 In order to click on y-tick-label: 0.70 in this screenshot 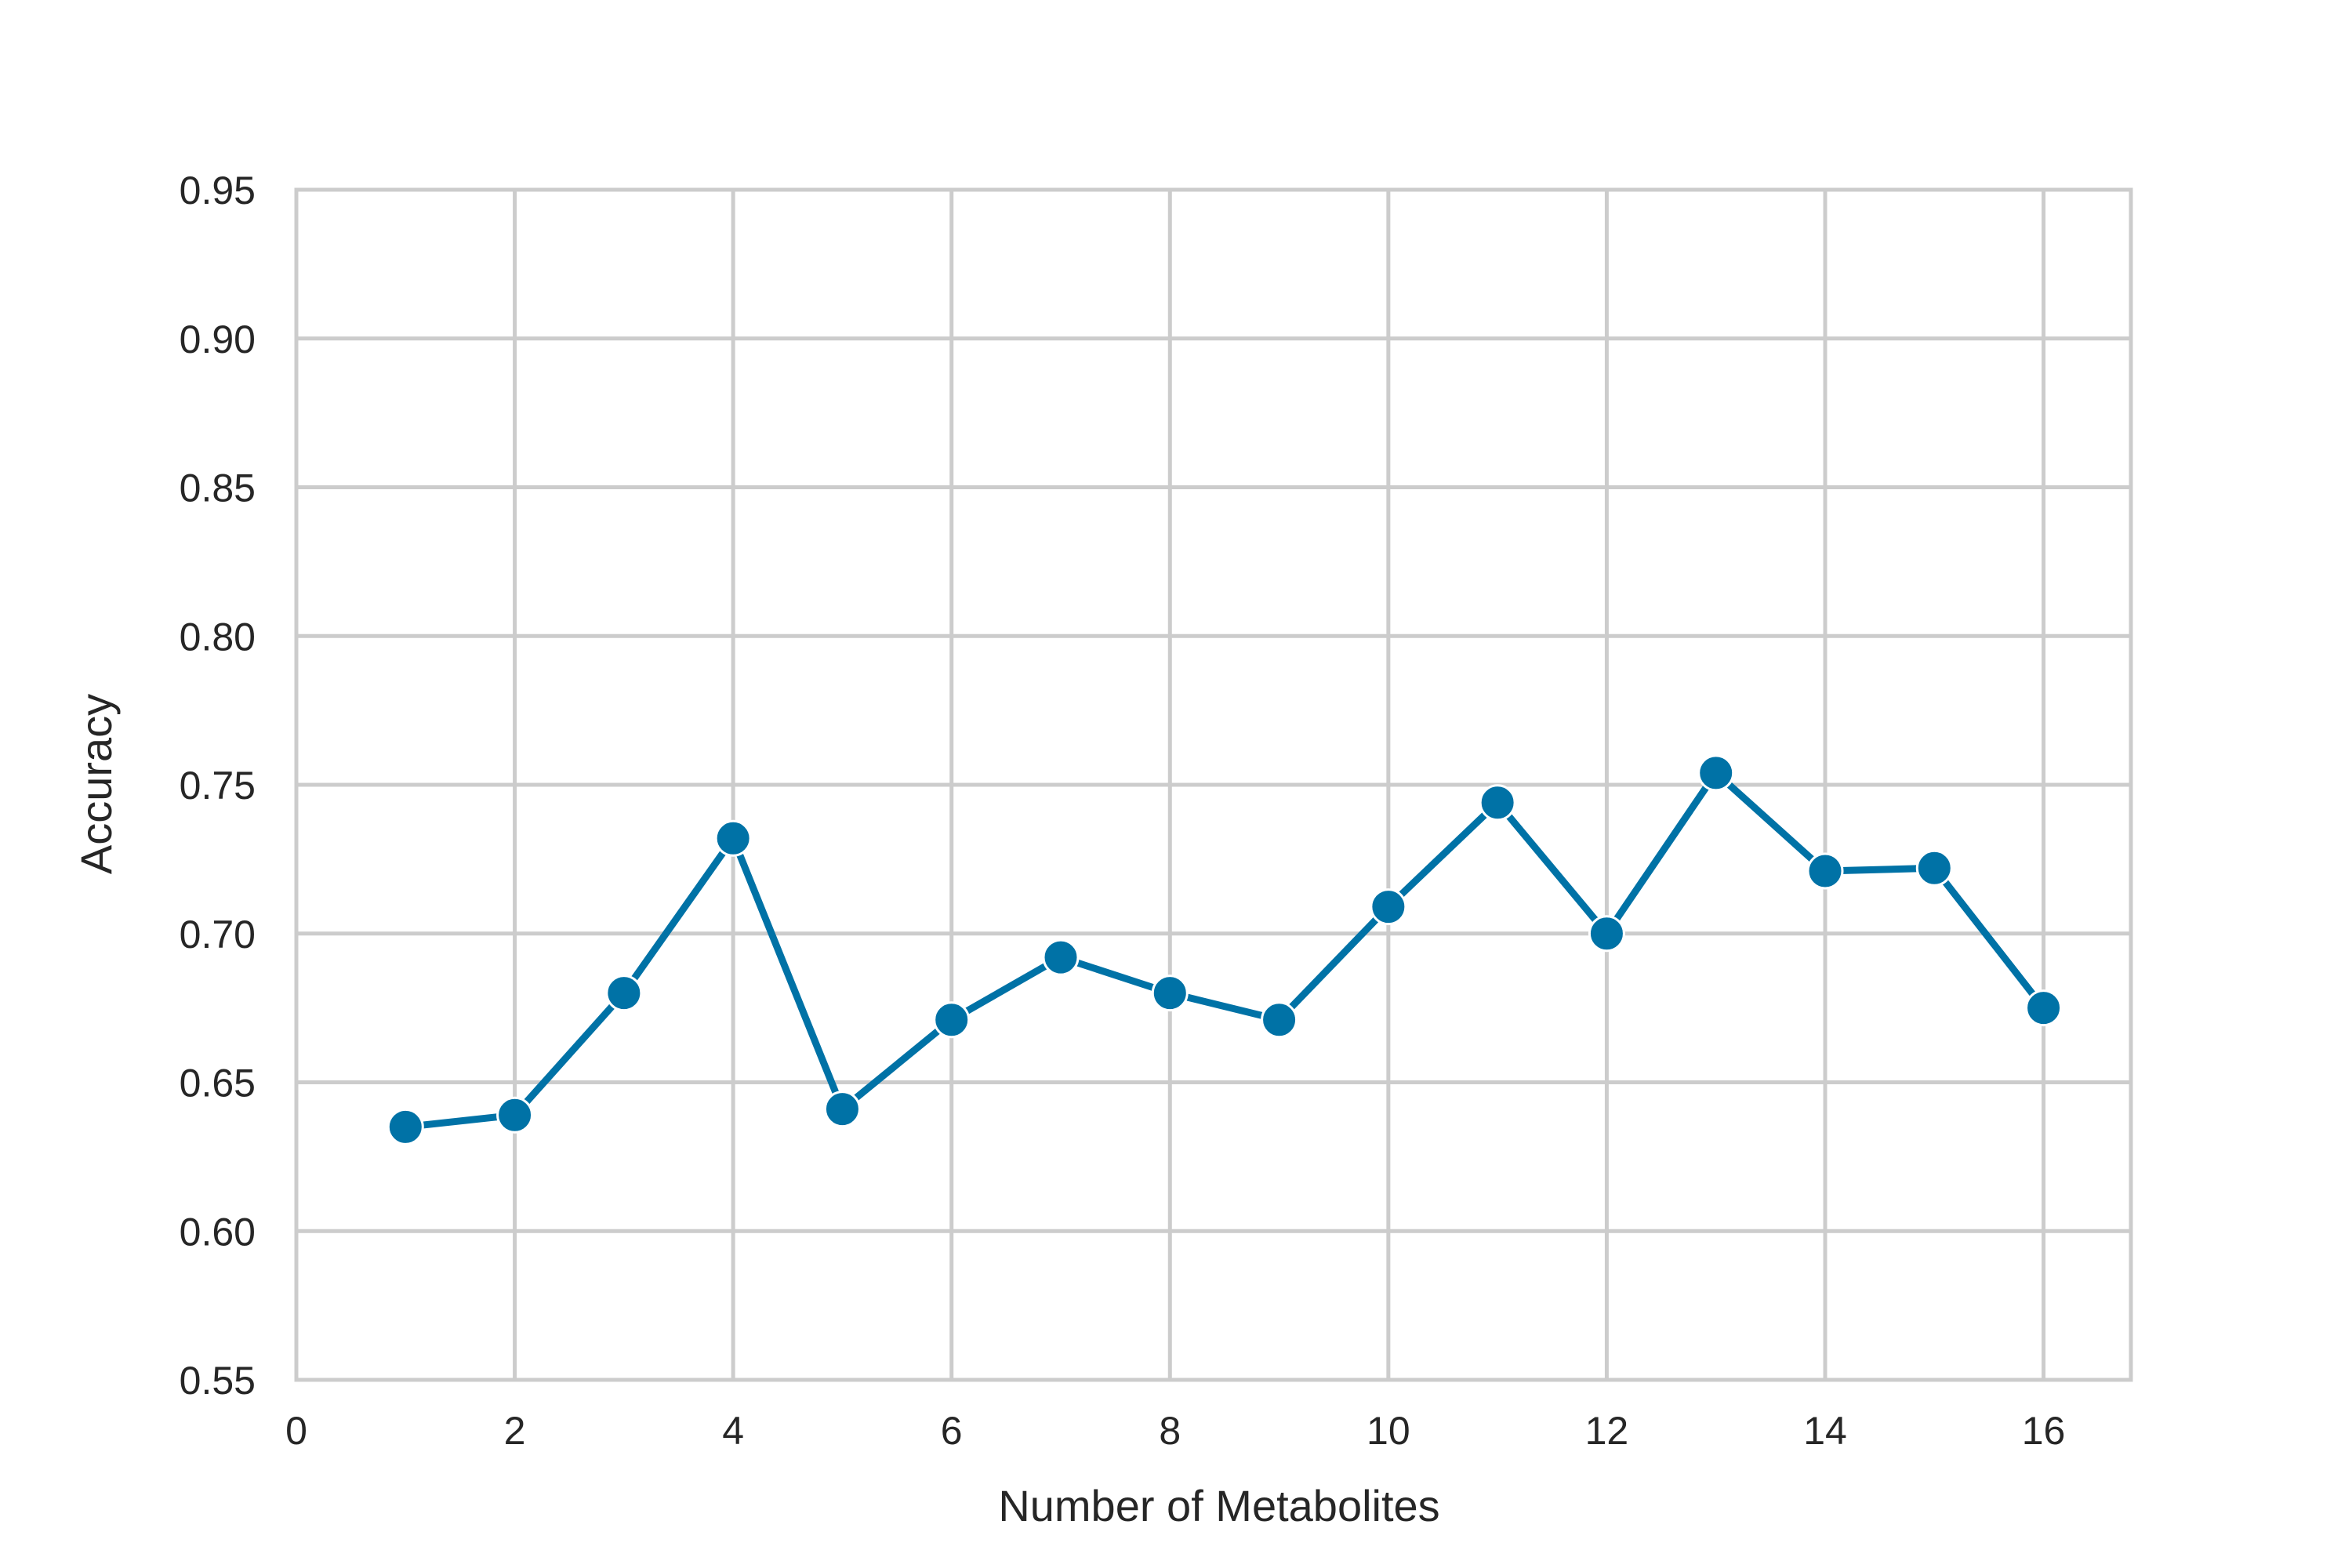, I will do `click(218, 935)`.